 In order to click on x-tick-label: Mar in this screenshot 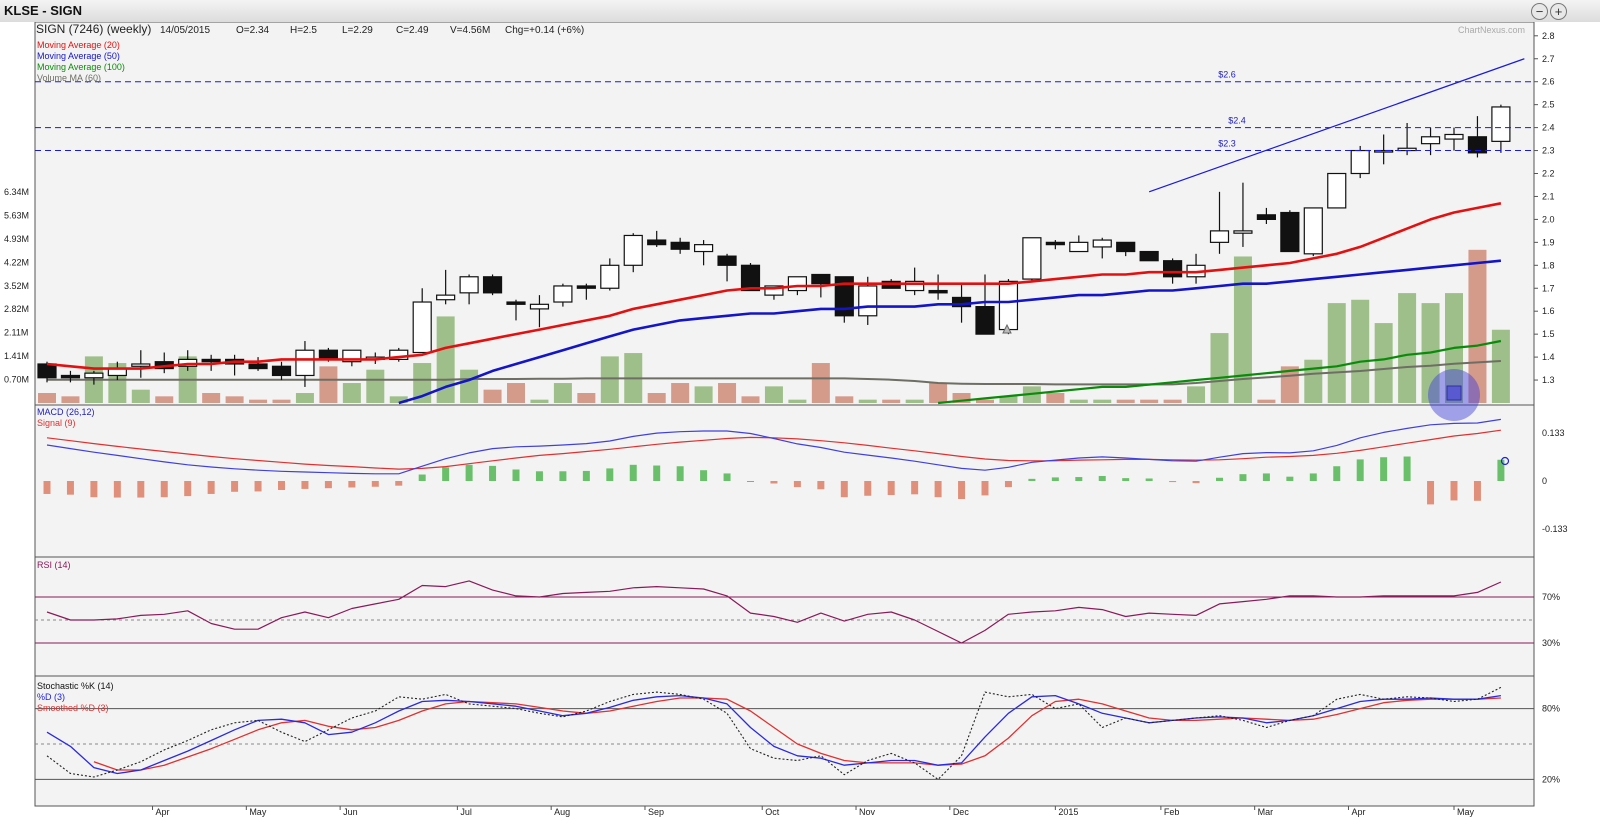, I will do `click(1266, 812)`.